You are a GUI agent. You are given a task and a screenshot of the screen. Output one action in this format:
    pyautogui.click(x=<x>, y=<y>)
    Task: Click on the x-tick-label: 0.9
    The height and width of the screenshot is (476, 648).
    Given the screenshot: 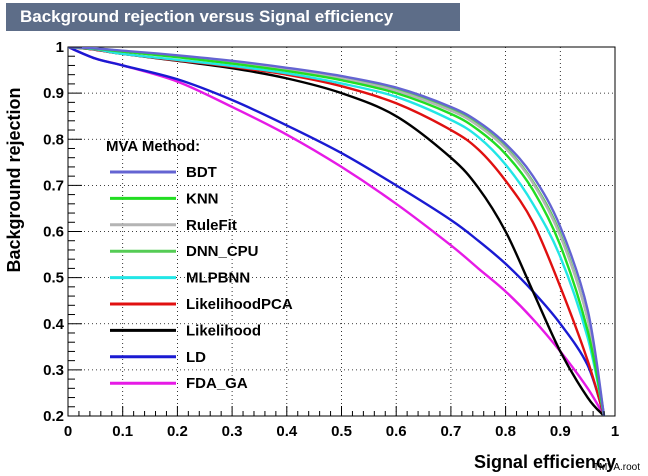 What is the action you would take?
    pyautogui.click(x=560, y=431)
    